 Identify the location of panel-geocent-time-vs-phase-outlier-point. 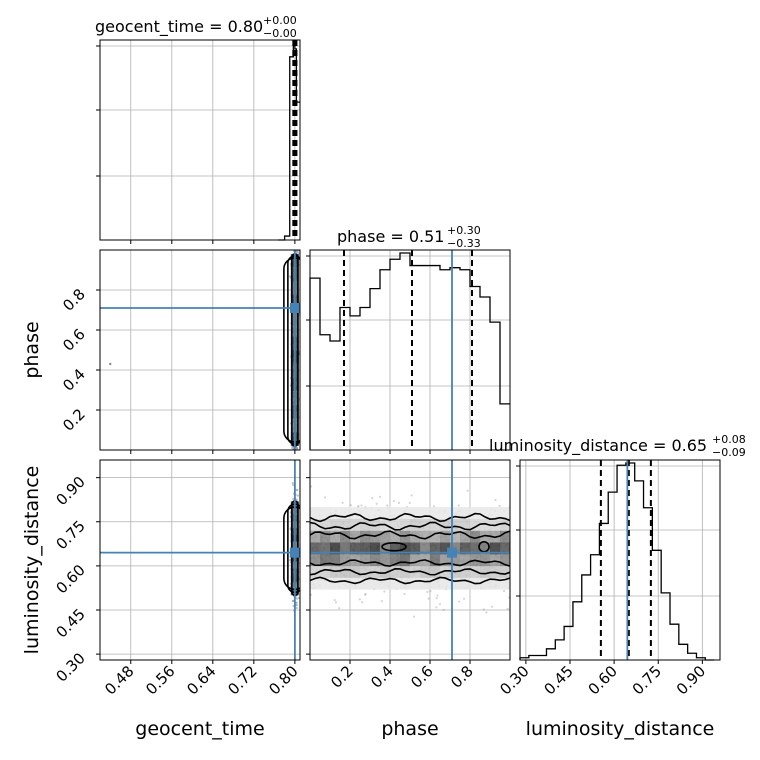
(110, 364).